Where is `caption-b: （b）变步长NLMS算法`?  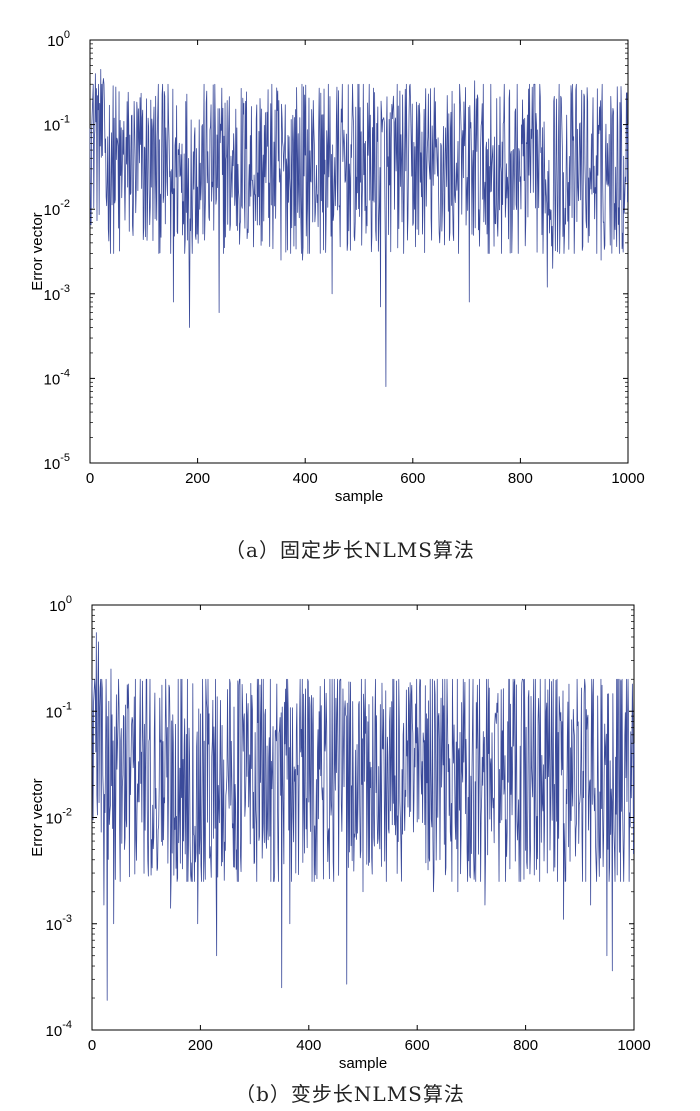 caption-b: （b）变步长NLMS算法 is located at coordinates (350, 1094).